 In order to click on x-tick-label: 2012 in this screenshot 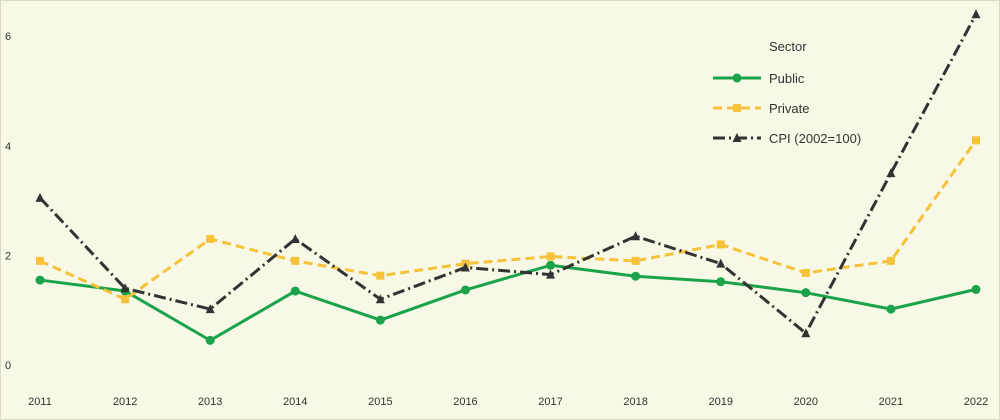, I will do `click(125, 402)`.